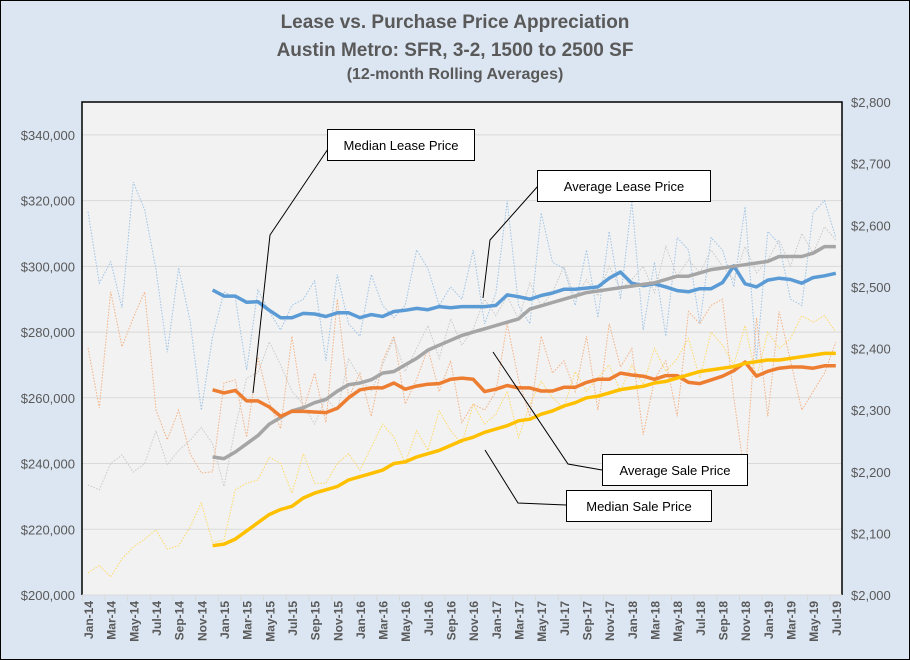 The width and height of the screenshot is (910, 660). Describe the element at coordinates (270, 621) in the screenshot. I see `x-tick-label: May-15` at that location.